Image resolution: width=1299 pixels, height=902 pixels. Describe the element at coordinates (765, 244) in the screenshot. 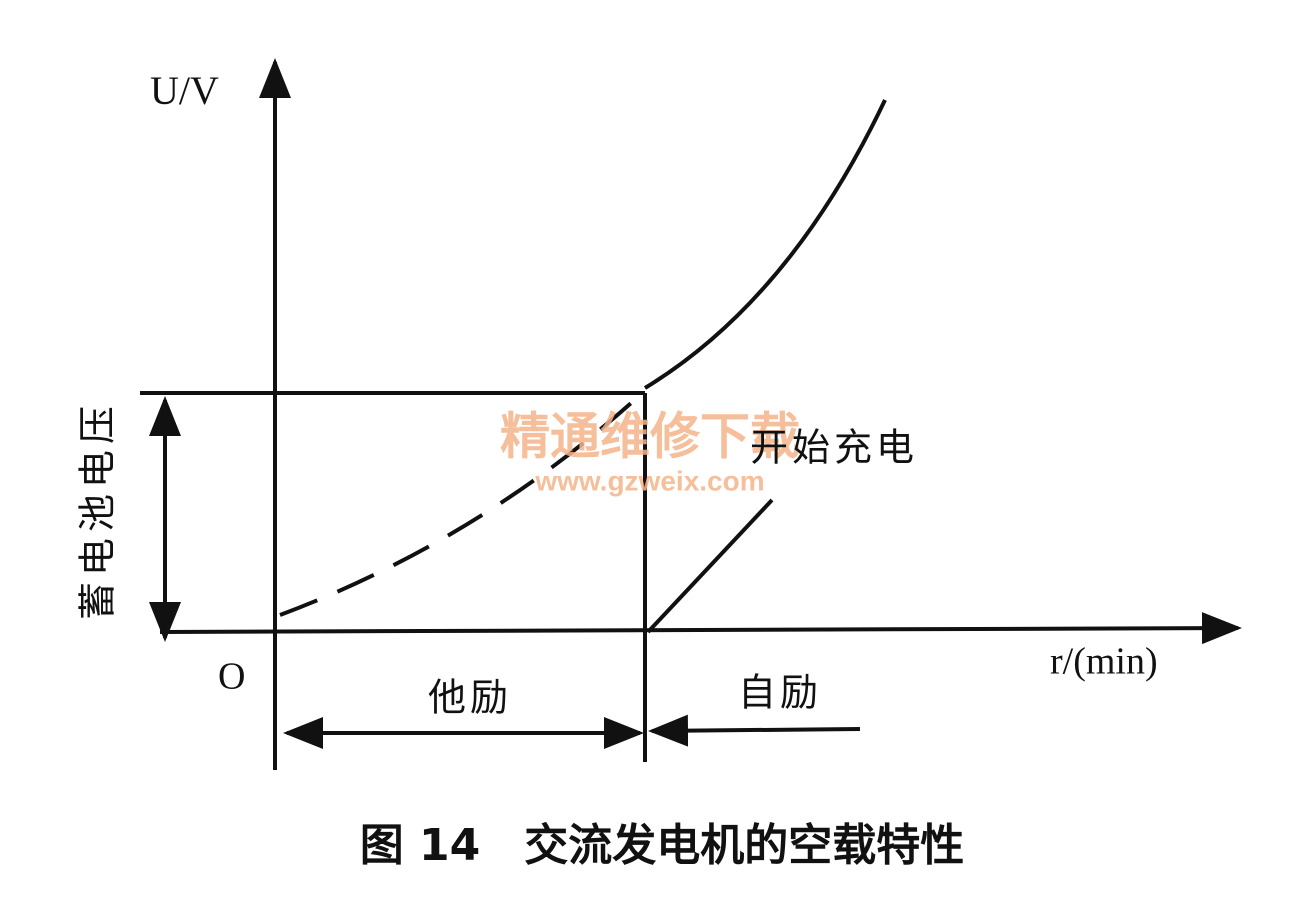

I see `self-excited-curve` at that location.